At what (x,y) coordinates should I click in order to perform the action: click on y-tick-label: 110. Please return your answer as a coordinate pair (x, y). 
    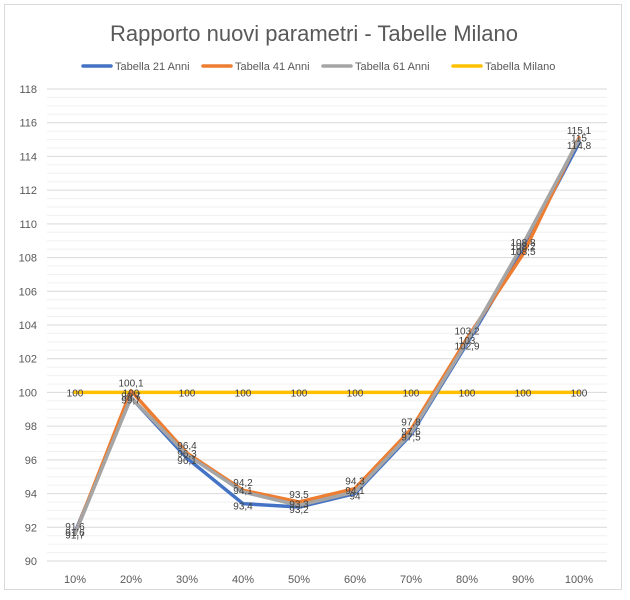
    Looking at the image, I should click on (28, 225).